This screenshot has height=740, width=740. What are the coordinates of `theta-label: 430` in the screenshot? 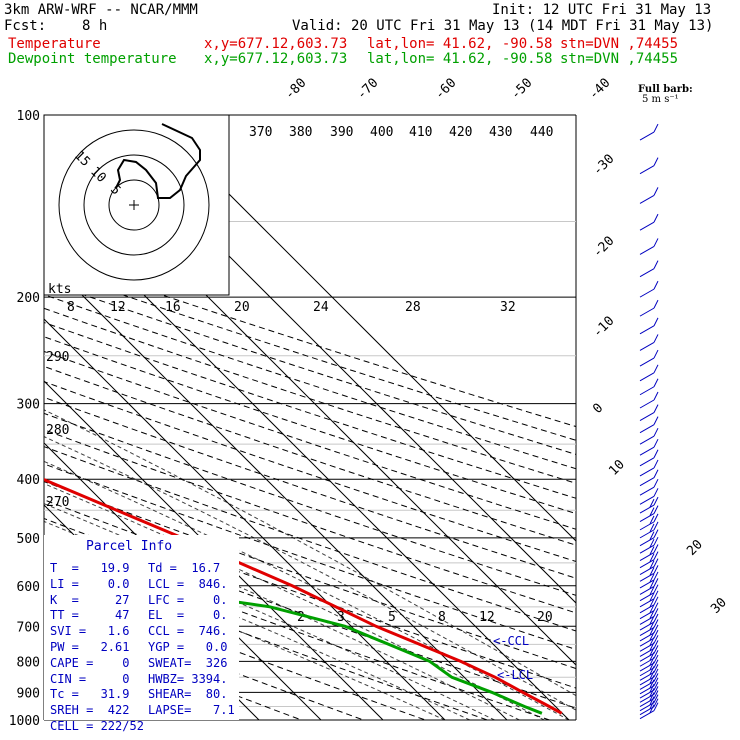 It's located at (500, 132).